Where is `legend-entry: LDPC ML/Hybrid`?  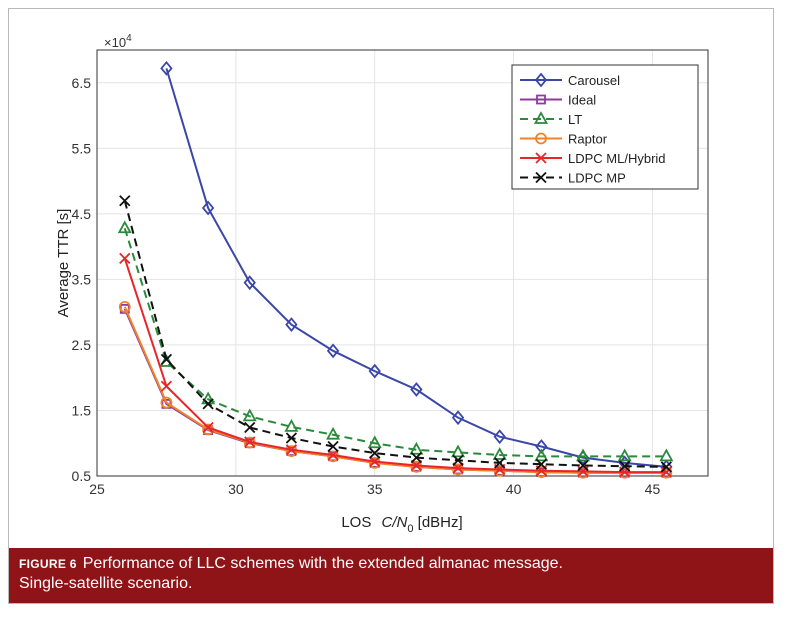 legend-entry: LDPC ML/Hybrid is located at coordinates (617, 158).